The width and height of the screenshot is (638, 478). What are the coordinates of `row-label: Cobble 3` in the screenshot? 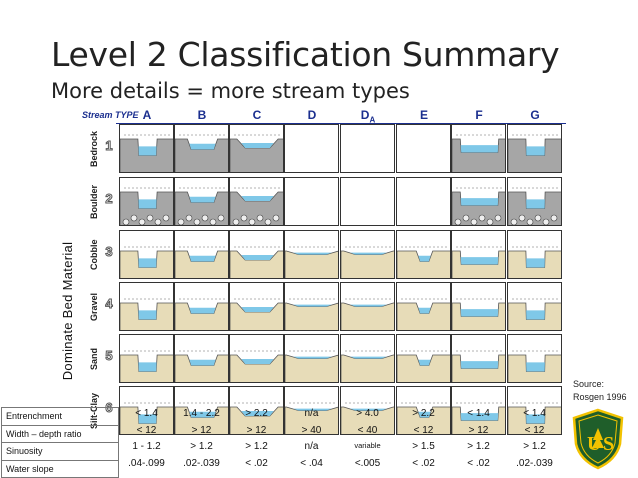 It's located at (102, 255).